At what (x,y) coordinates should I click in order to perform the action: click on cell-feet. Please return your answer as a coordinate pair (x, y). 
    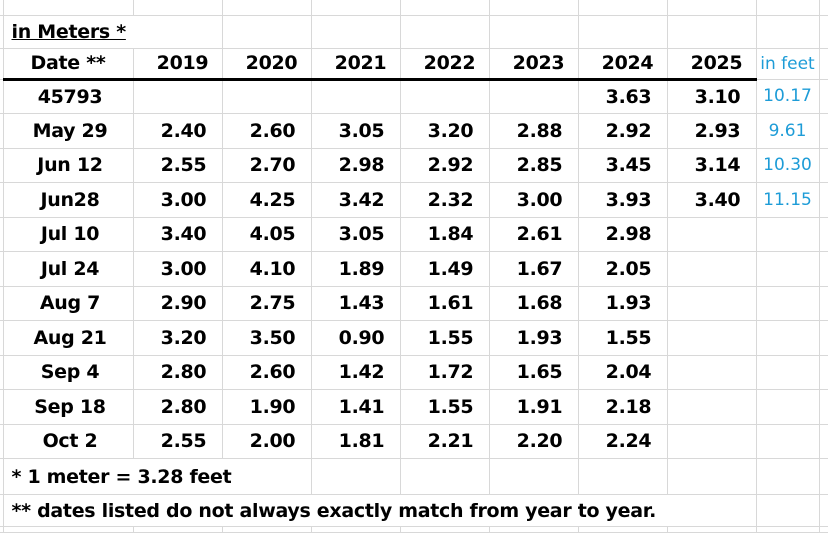
    Looking at the image, I should click on (788, 407).